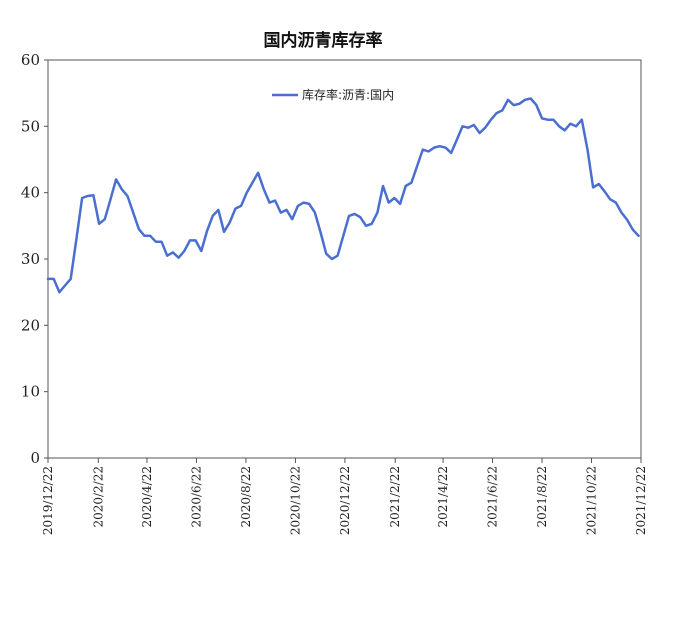  I want to click on x-tick-label: 2020/4/22, so click(147, 497).